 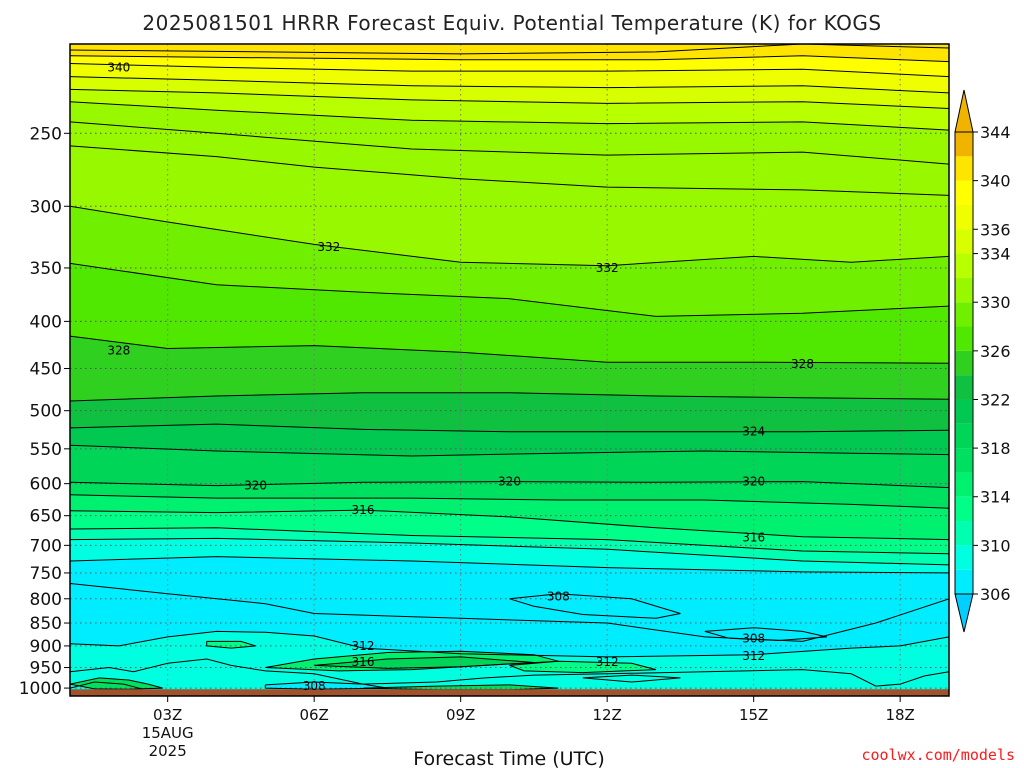 I want to click on y-tick-label: 400, so click(x=46, y=322).